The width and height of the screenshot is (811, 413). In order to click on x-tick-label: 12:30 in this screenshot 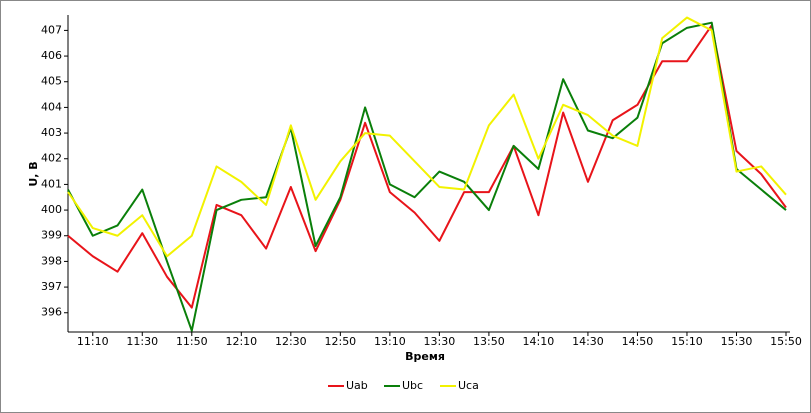, I will do `click(291, 341)`.